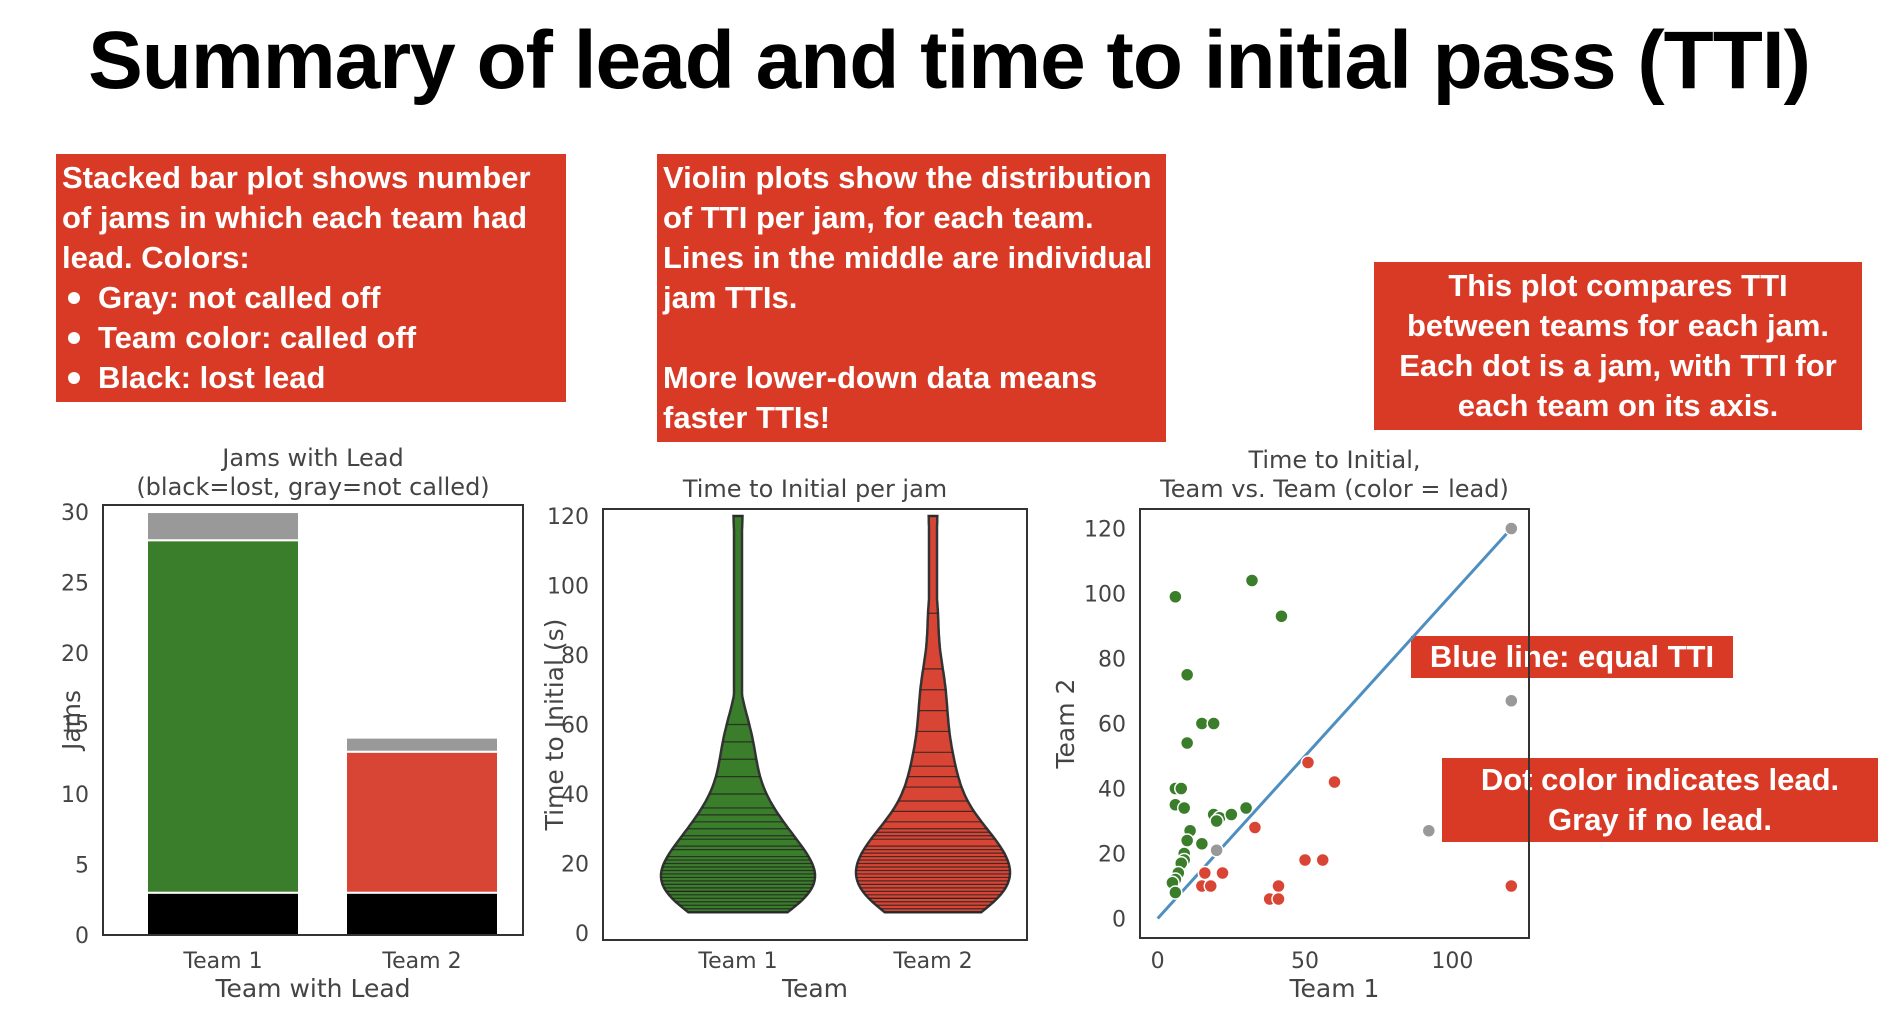 The height and width of the screenshot is (1022, 1898). Describe the element at coordinates (880, 377) in the screenshot. I see `callout-line: More lower-down data means` at that location.